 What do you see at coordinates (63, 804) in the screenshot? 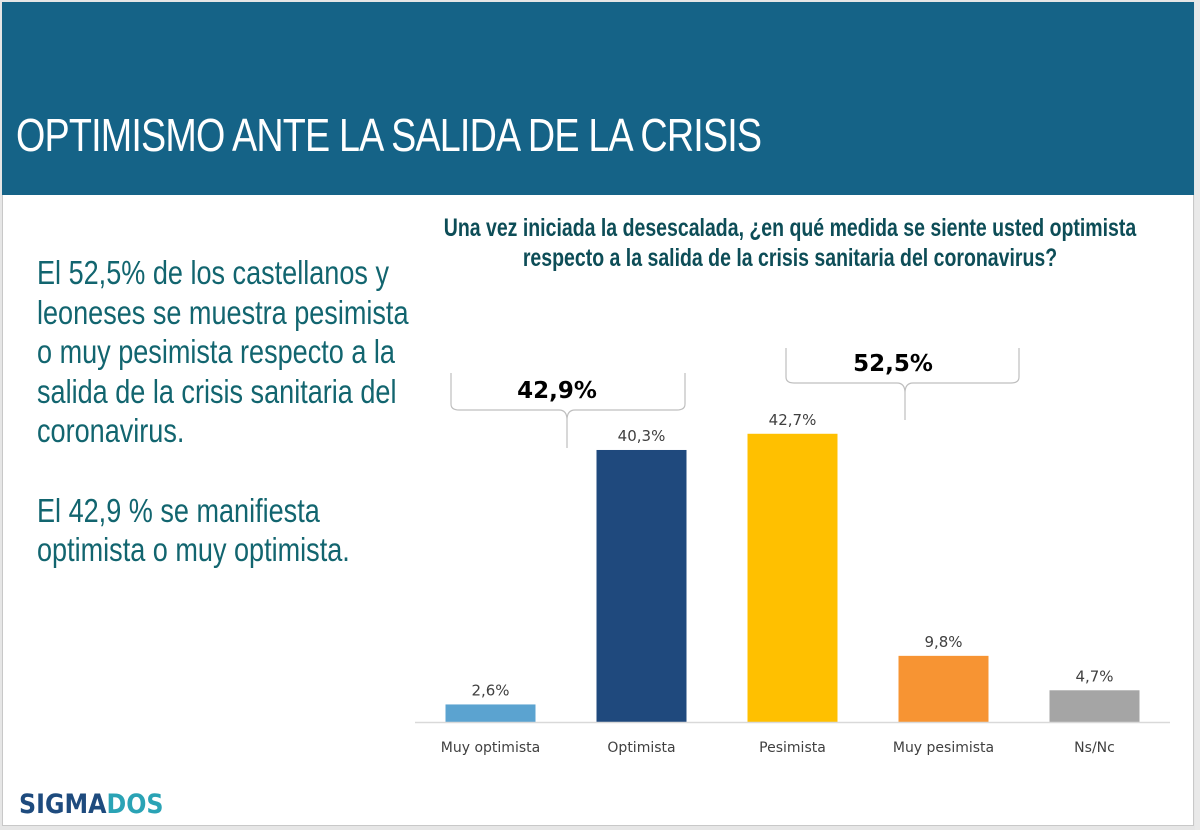
I see `logo-part-sigma: SIGMA` at bounding box center [63, 804].